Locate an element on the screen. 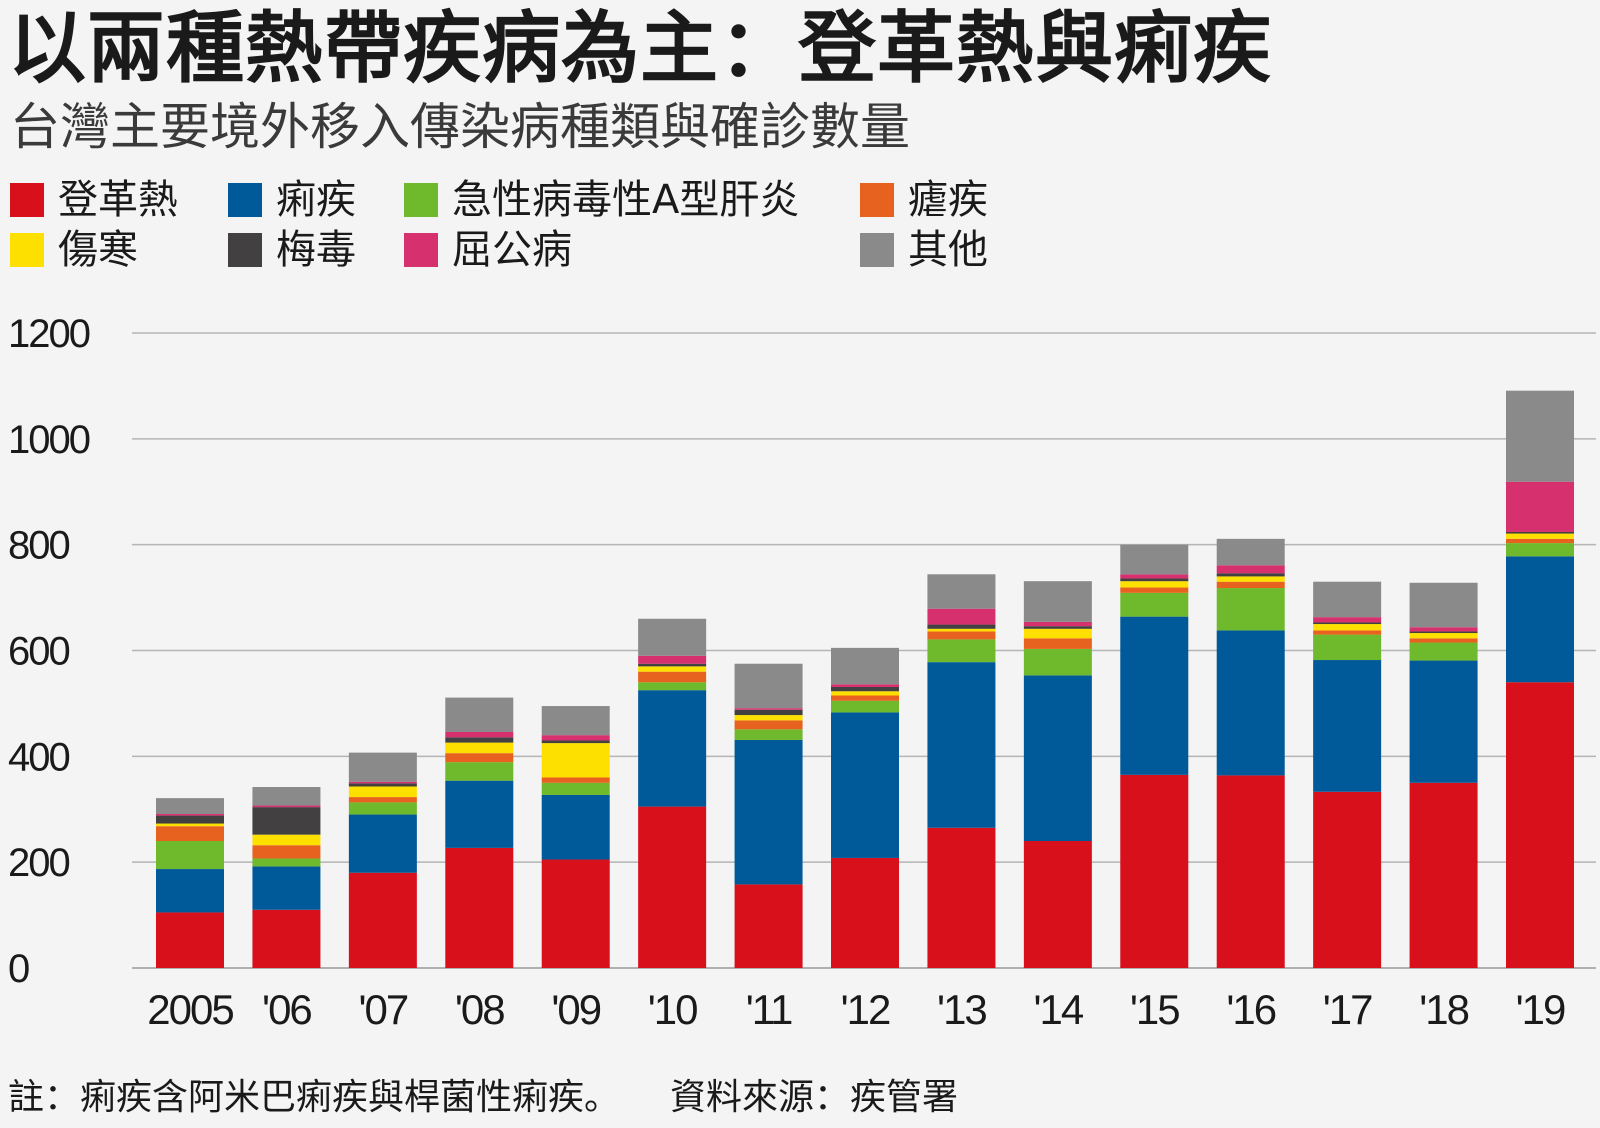 The height and width of the screenshot is (1128, 1600). x-tick-label: 2005 is located at coordinates (190, 1009).